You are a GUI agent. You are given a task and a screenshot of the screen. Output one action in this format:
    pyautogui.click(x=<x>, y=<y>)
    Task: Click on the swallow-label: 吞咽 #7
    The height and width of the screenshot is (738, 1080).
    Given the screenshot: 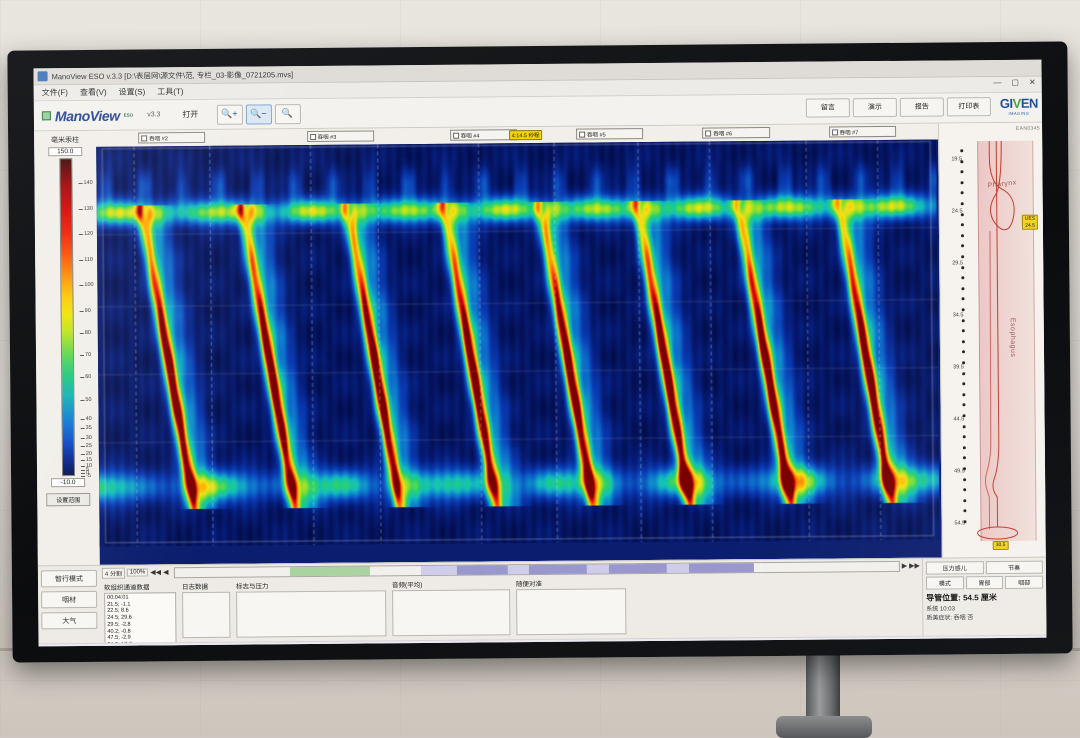 What is the action you would take?
    pyautogui.click(x=849, y=132)
    